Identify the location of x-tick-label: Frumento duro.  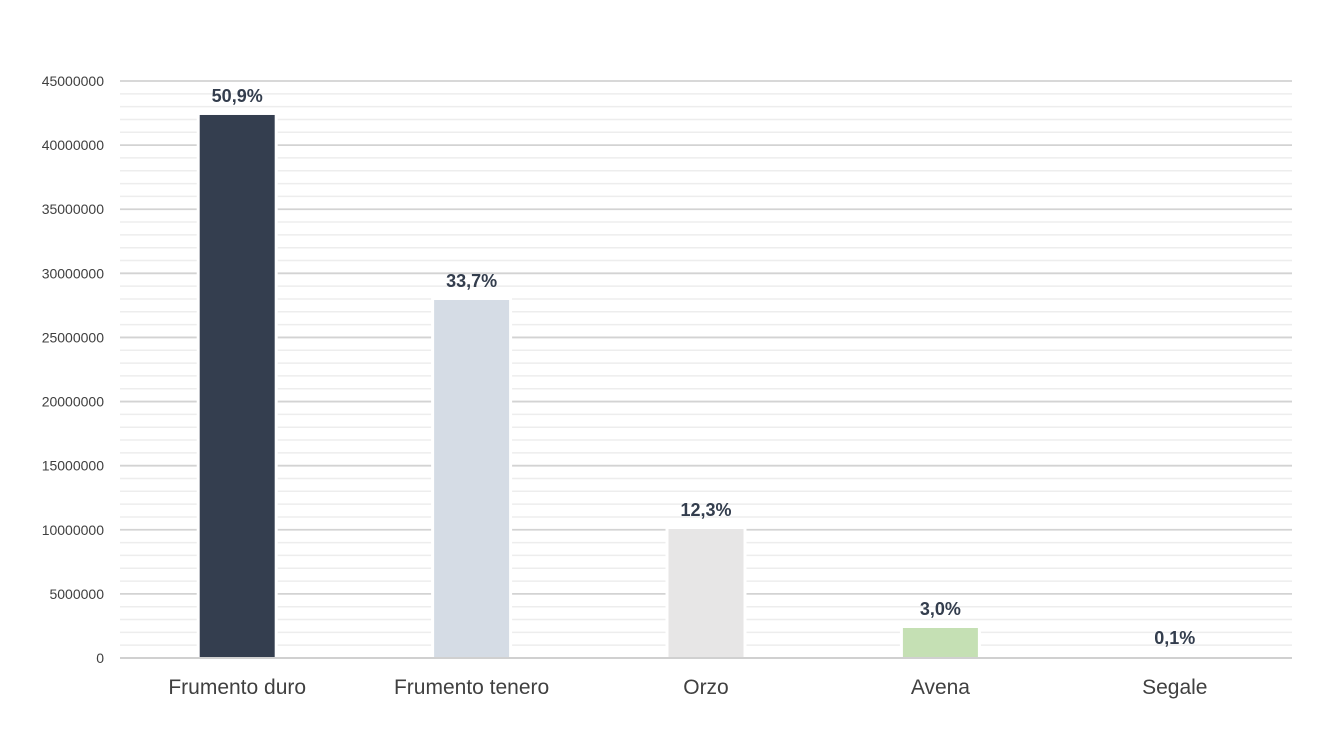
(237, 687).